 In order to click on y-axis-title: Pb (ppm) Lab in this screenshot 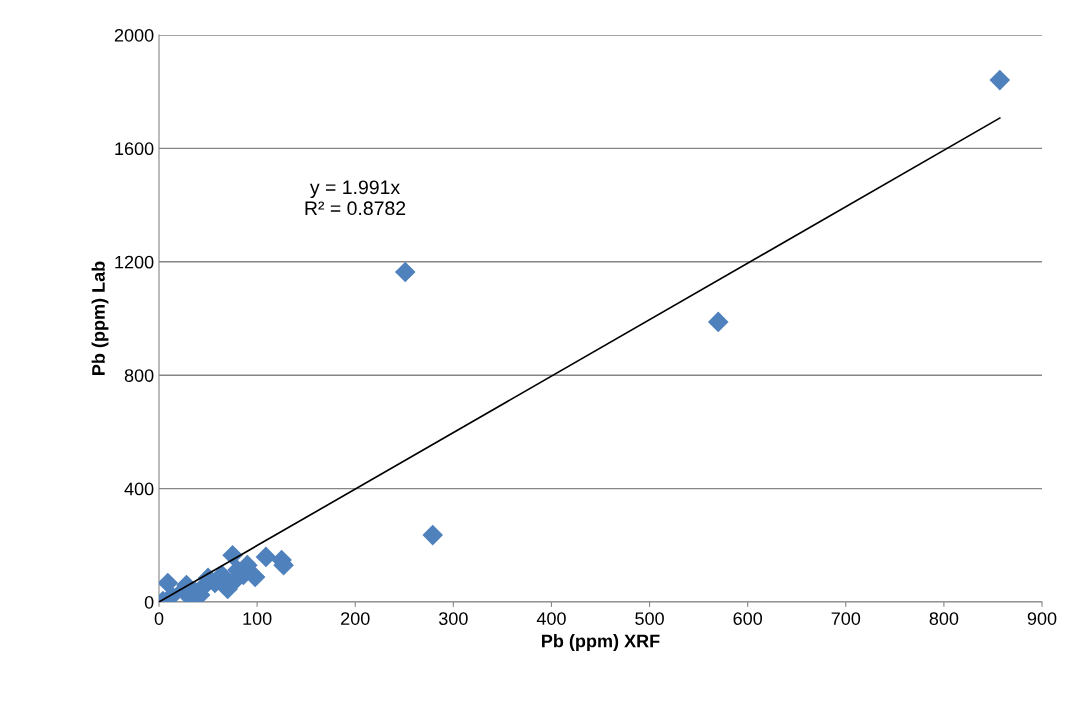, I will do `click(100, 318)`.